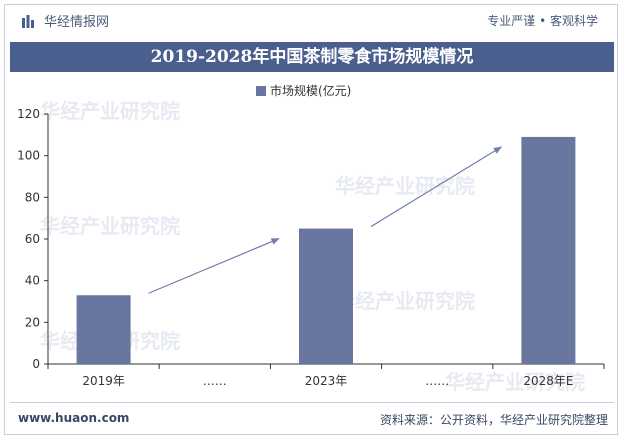 This screenshot has width=624, height=441. What do you see at coordinates (77, 22) in the screenshot?
I see `brand-name: 华经情报网` at bounding box center [77, 22].